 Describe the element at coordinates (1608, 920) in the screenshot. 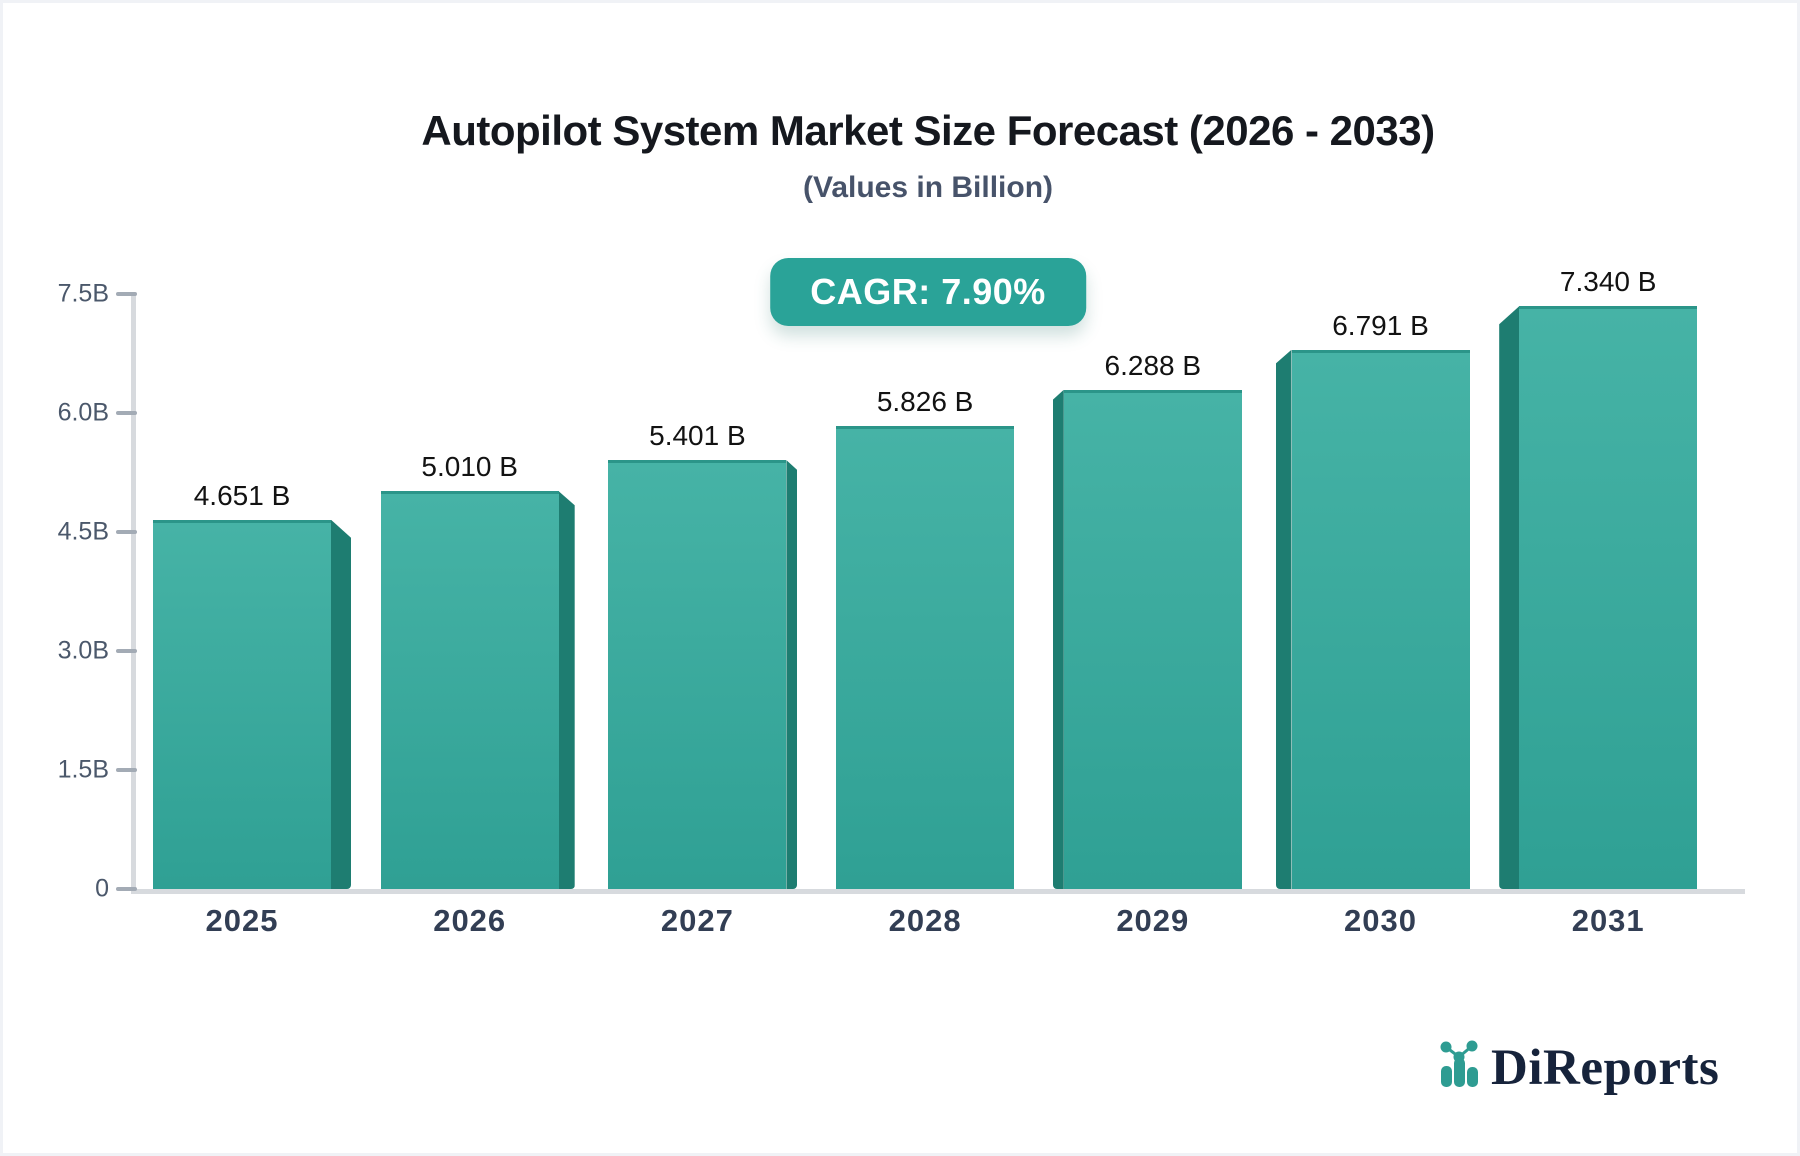

I see `x-axis-label: 2031` at that location.